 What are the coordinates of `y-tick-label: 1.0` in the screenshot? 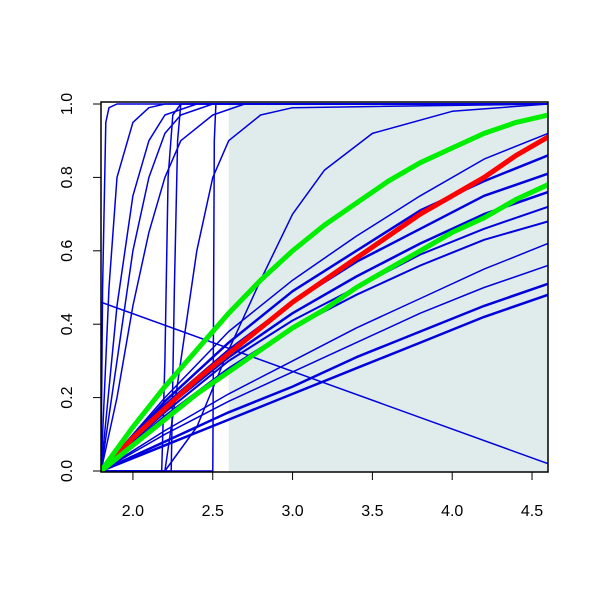 It's located at (67, 104).